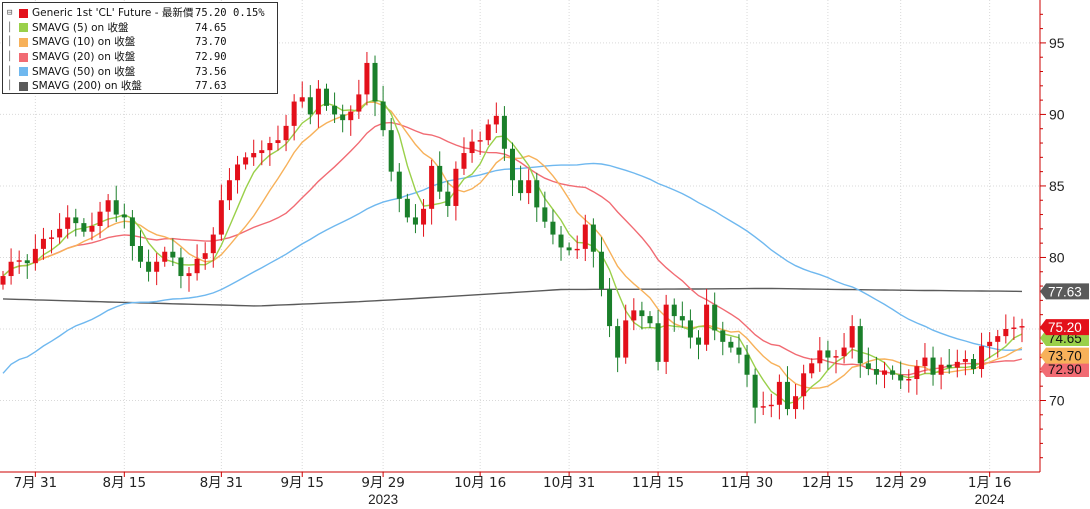 The width and height of the screenshot is (1090, 509). What do you see at coordinates (222, 483) in the screenshot?
I see `x-tick-label: 8月 31` at bounding box center [222, 483].